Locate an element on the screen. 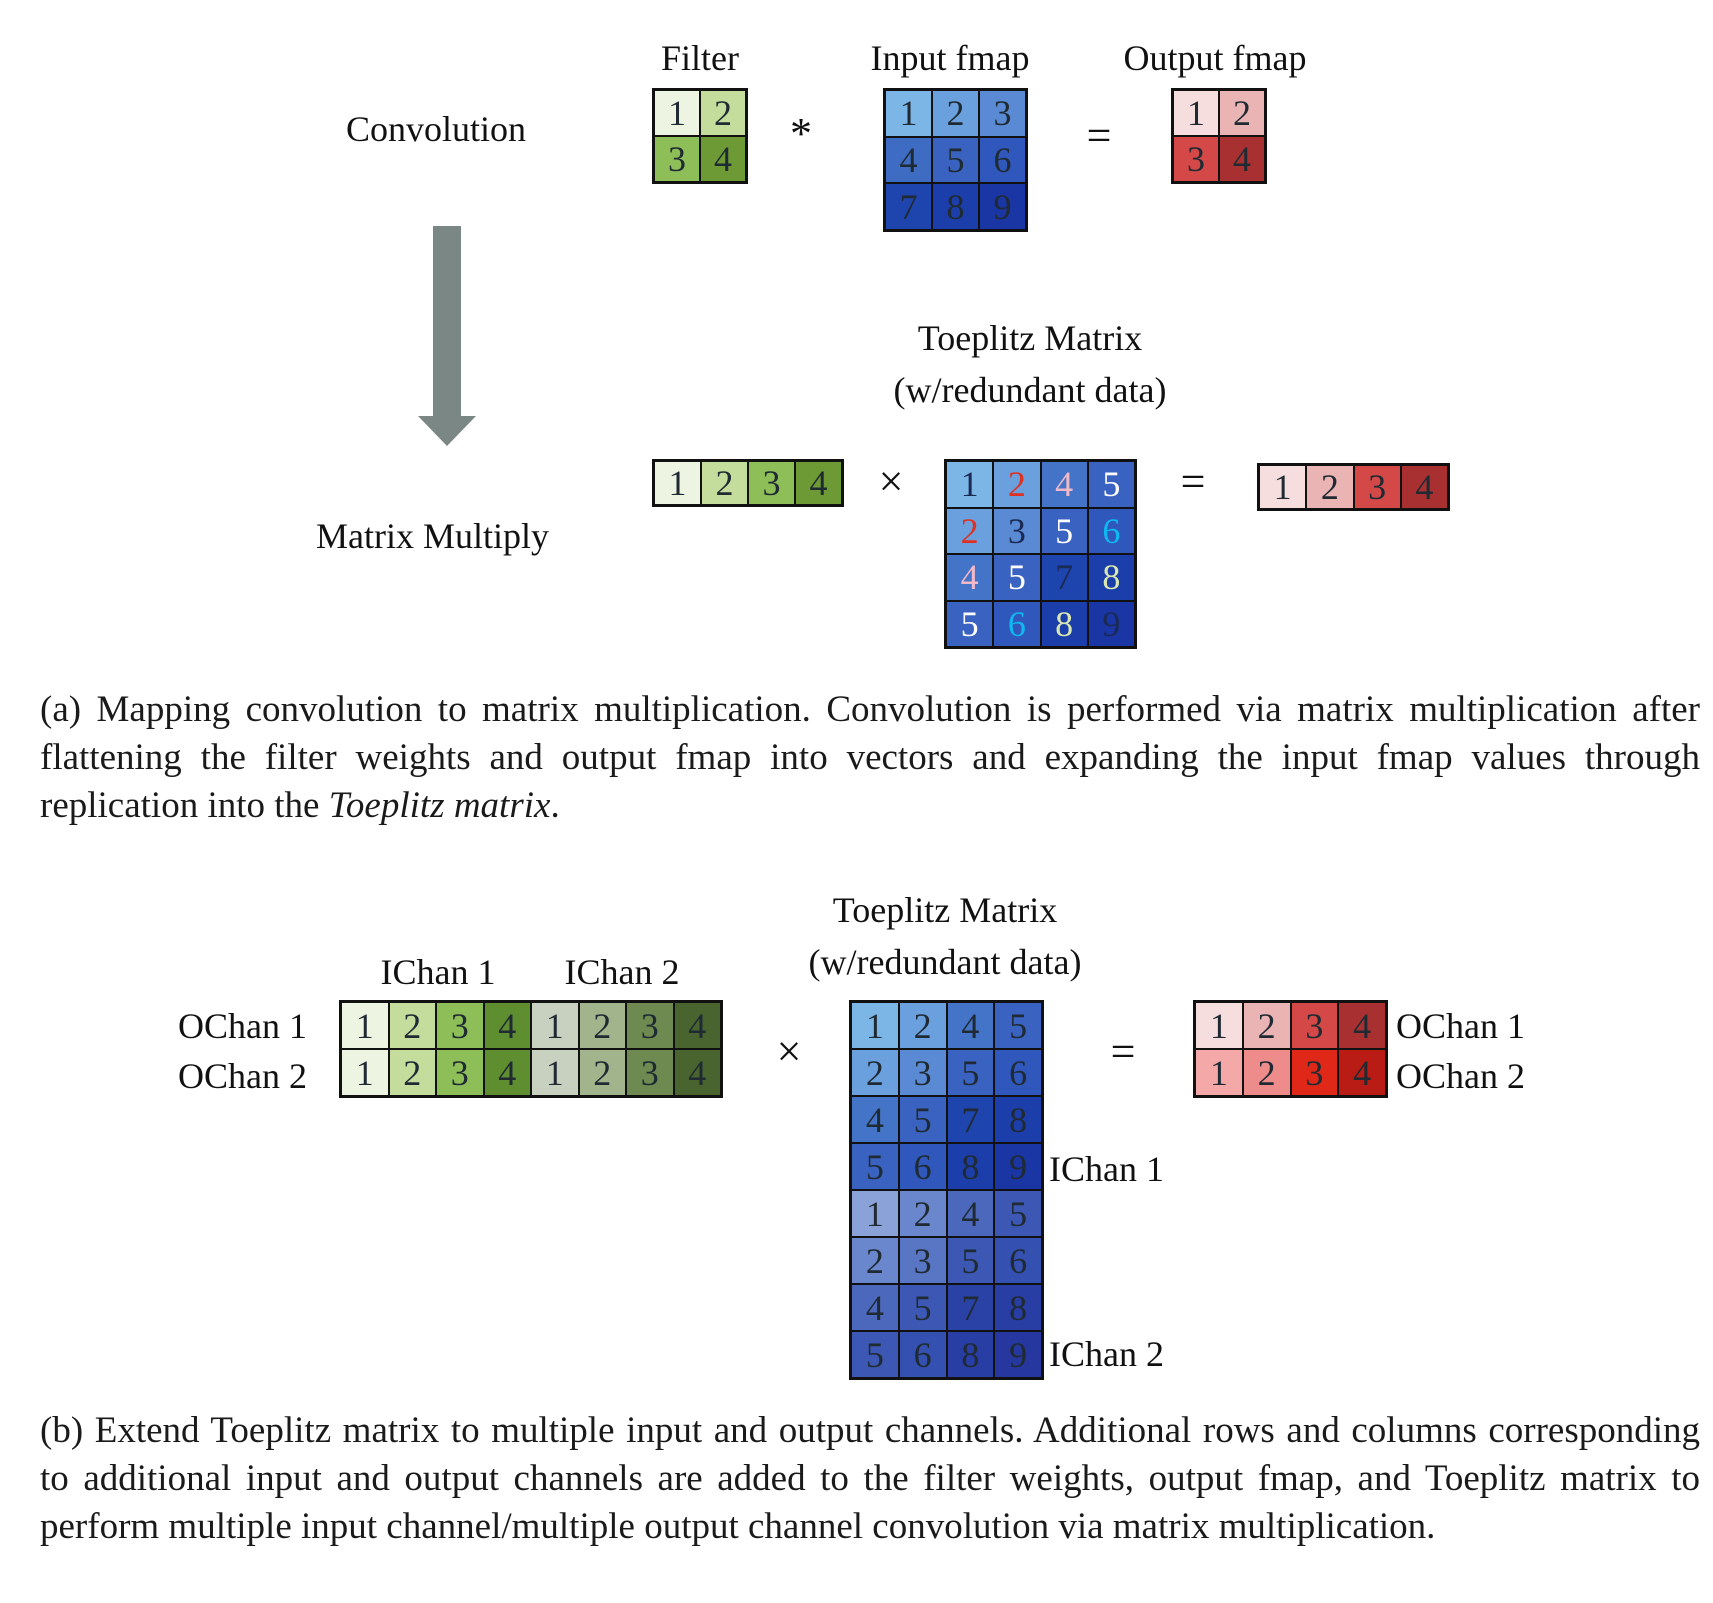 This screenshot has height=1603, width=1713. filter-label: Filter is located at coordinates (700, 58).